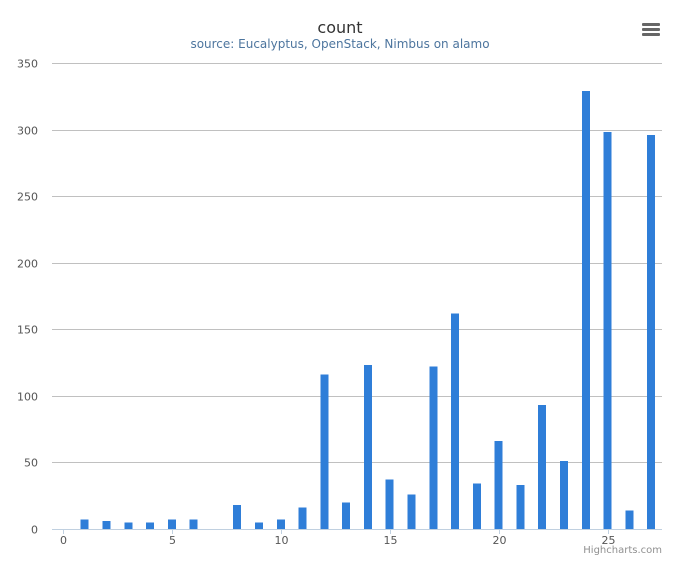 This screenshot has height=566, width=680. Describe the element at coordinates (391, 540) in the screenshot. I see `x-tick-label: 15` at that location.